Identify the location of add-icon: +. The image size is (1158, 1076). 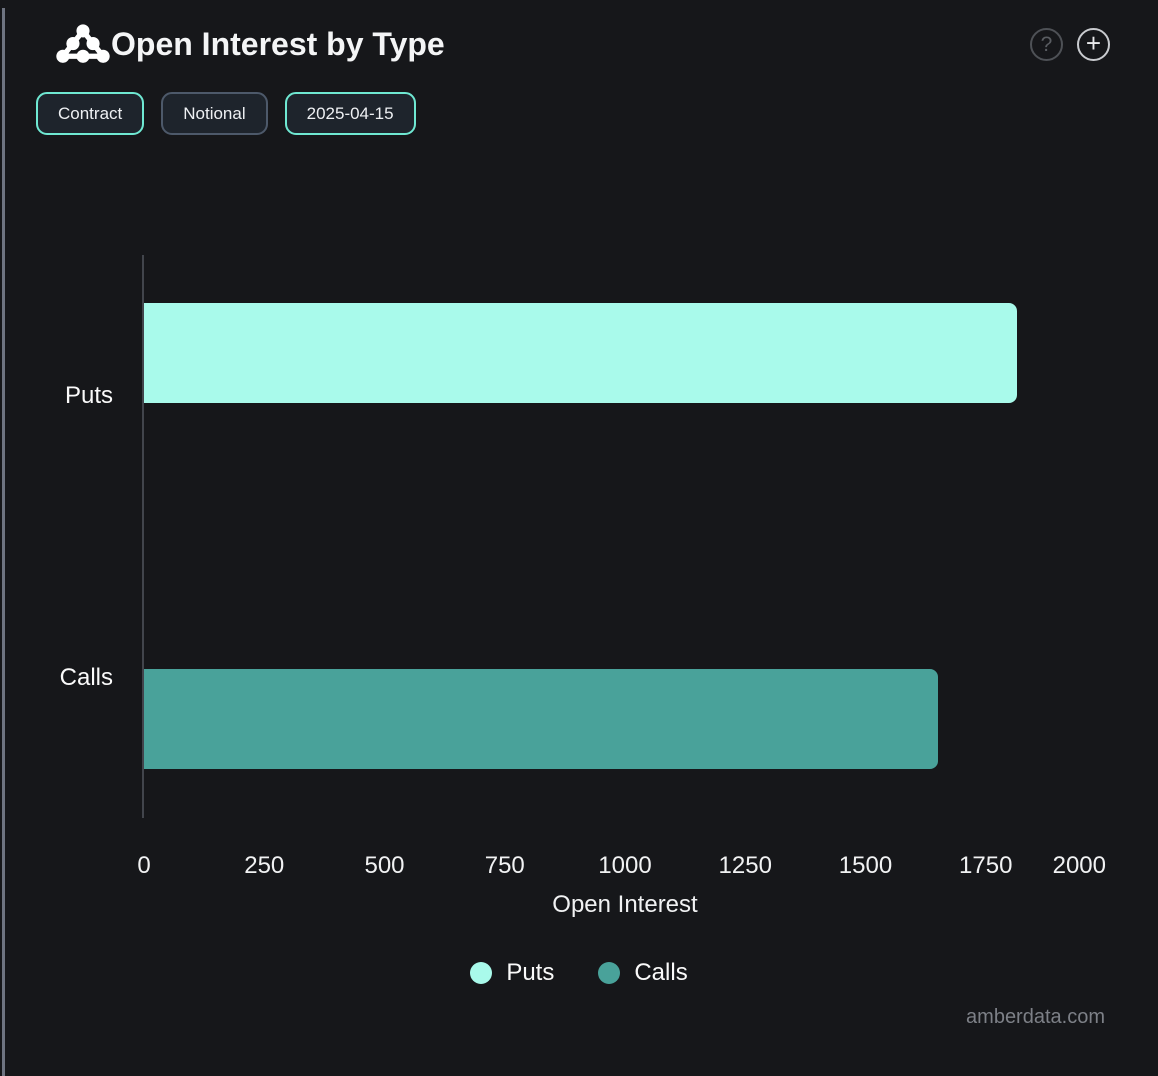
(1093, 44).